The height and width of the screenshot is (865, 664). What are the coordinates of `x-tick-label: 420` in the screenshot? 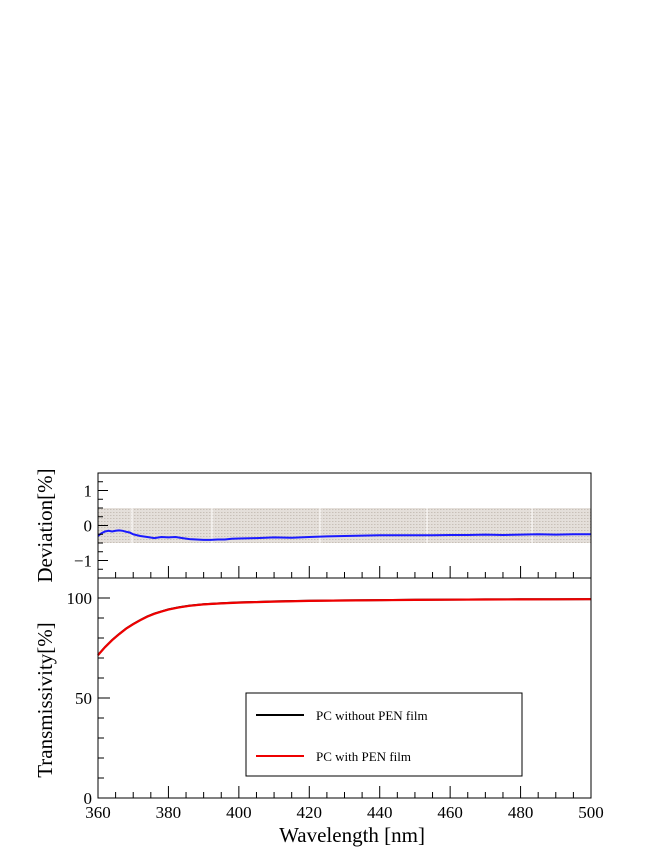 It's located at (310, 812).